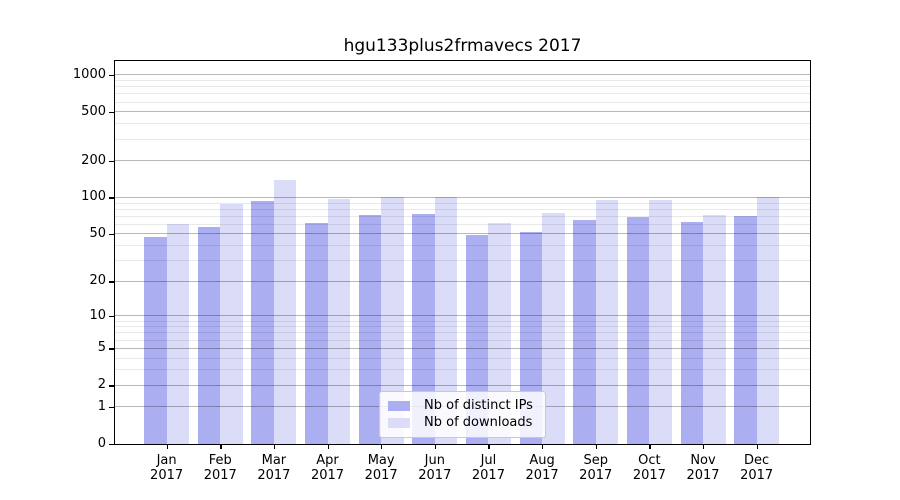 The height and width of the screenshot is (500, 900). Describe the element at coordinates (596, 446) in the screenshot. I see `x-tick-sep` at that location.